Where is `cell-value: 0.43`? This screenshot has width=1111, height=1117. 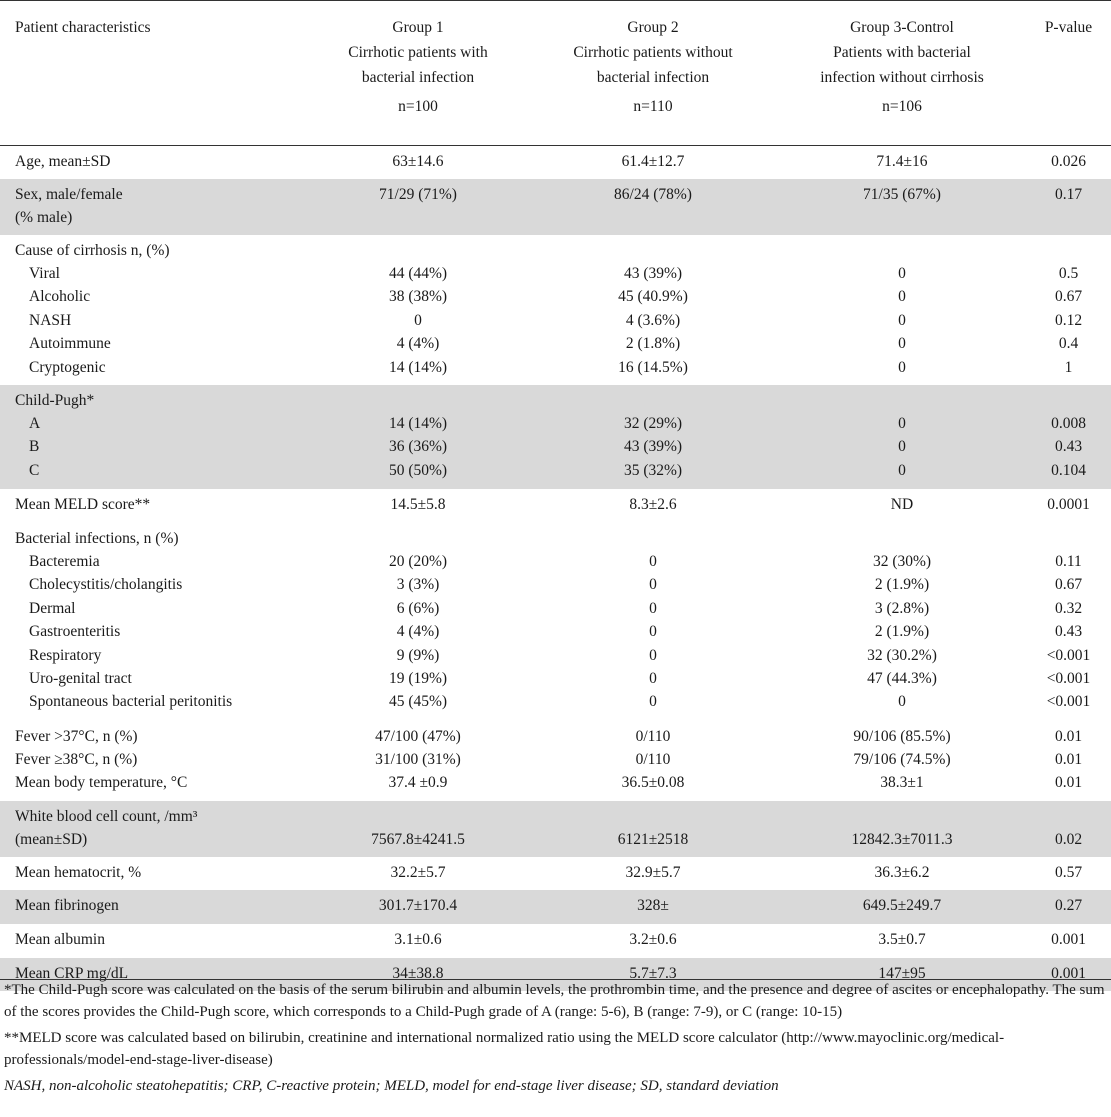
cell-value: 0.43 is located at coordinates (1068, 447).